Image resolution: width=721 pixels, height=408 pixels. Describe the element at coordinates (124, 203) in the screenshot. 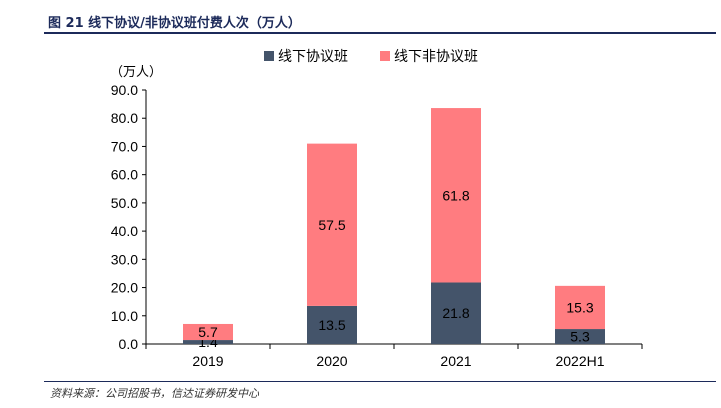

I see `y-tick-label: 50.0` at that location.